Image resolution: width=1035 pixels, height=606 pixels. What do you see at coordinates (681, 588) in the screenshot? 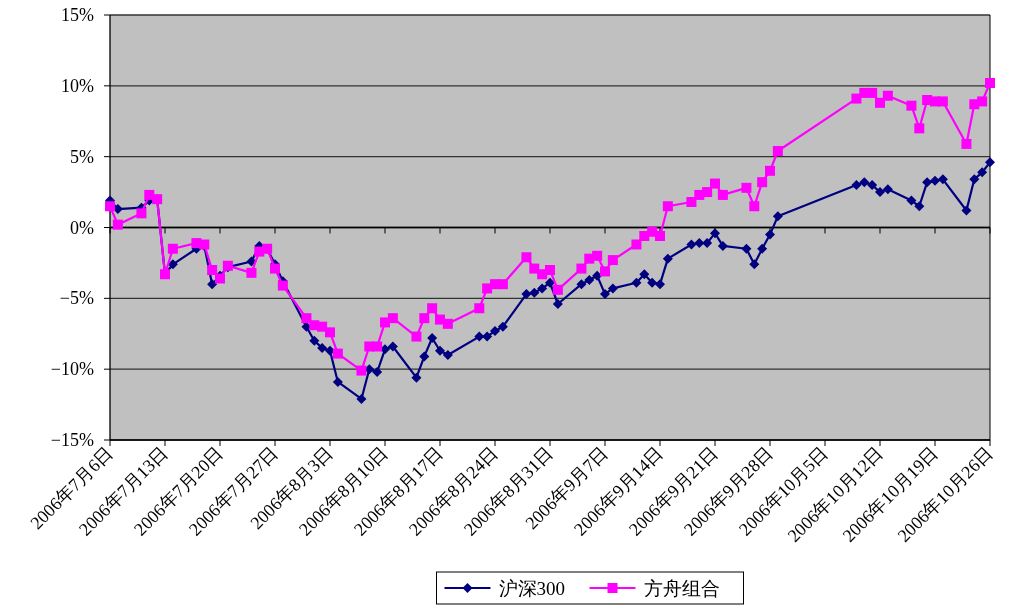
I see `legend-label: 方舟组合` at bounding box center [681, 588].